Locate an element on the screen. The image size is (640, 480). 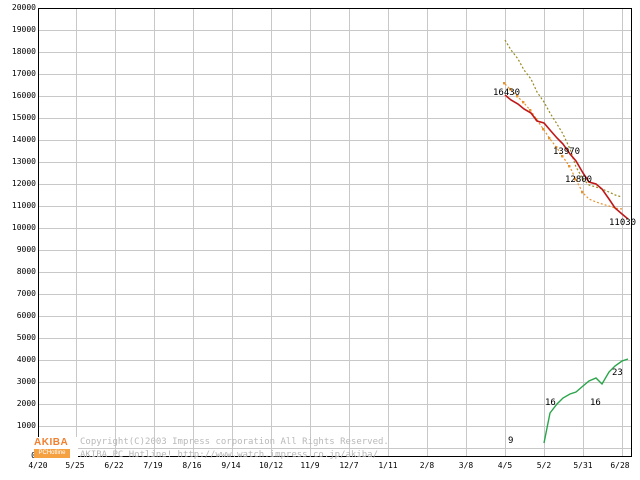
y-tick-5000: 5000 is located at coordinates (26, 337).